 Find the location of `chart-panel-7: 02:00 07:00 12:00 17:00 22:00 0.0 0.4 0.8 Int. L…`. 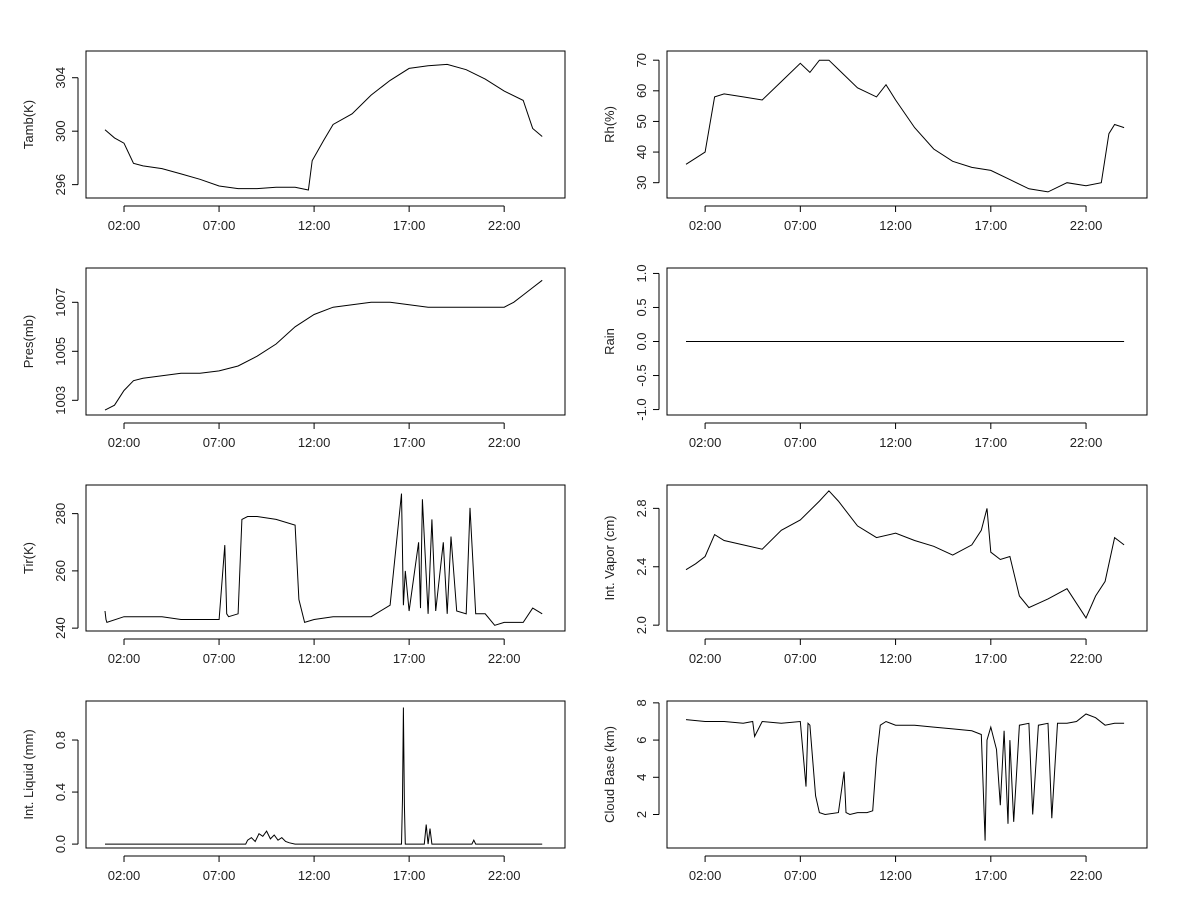

chart-panel-7: 02:00 07:00 12:00 17:00 22:00 0.0 0.4 0.8 Int. L… is located at coordinates (293, 791).